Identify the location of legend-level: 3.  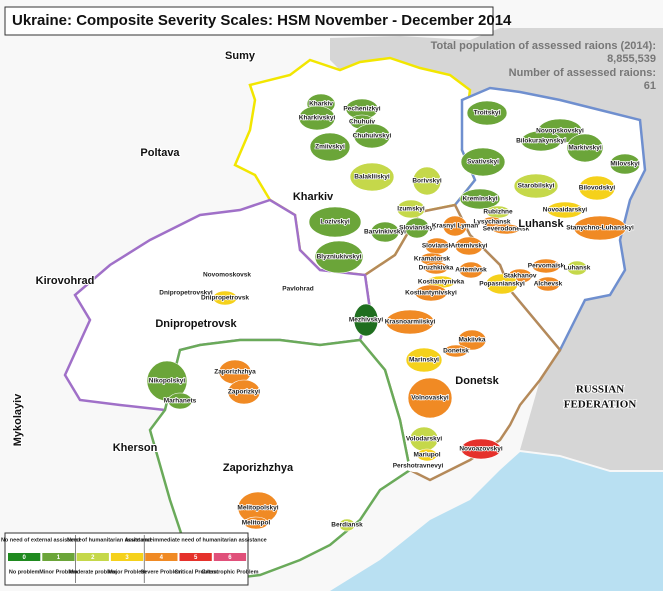
(127, 558).